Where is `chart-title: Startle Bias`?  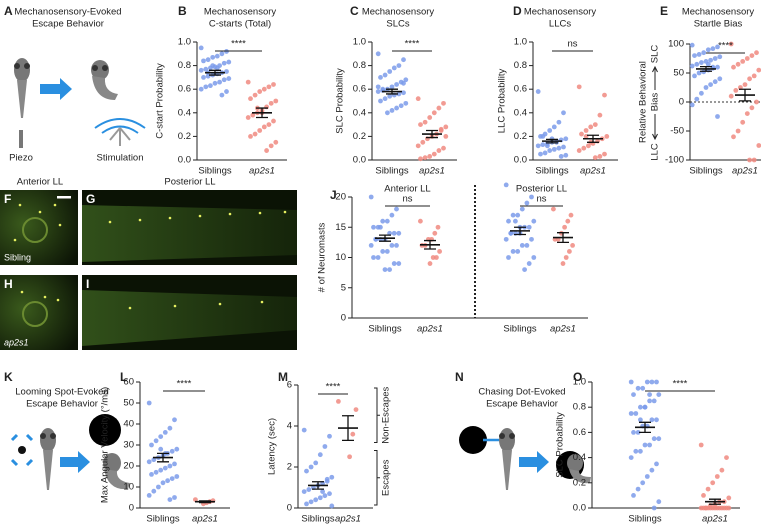
chart-title: Startle Bias is located at coordinates (718, 24).